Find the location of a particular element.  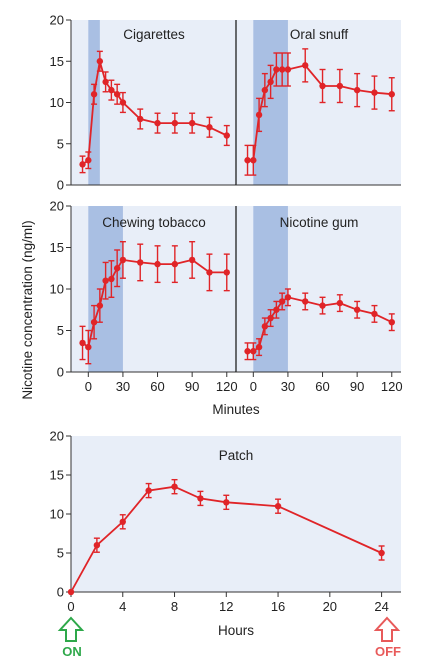

x-tick-label: 16 is located at coordinates (278, 606).